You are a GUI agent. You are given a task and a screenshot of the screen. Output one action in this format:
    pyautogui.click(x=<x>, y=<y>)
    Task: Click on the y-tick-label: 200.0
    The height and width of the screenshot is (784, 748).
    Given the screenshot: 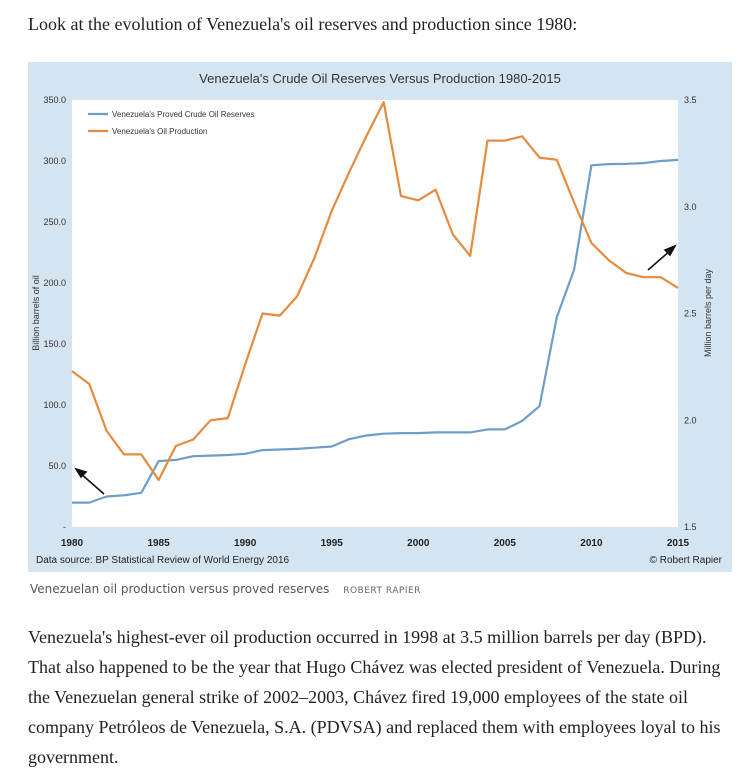 What is the action you would take?
    pyautogui.click(x=54, y=283)
    